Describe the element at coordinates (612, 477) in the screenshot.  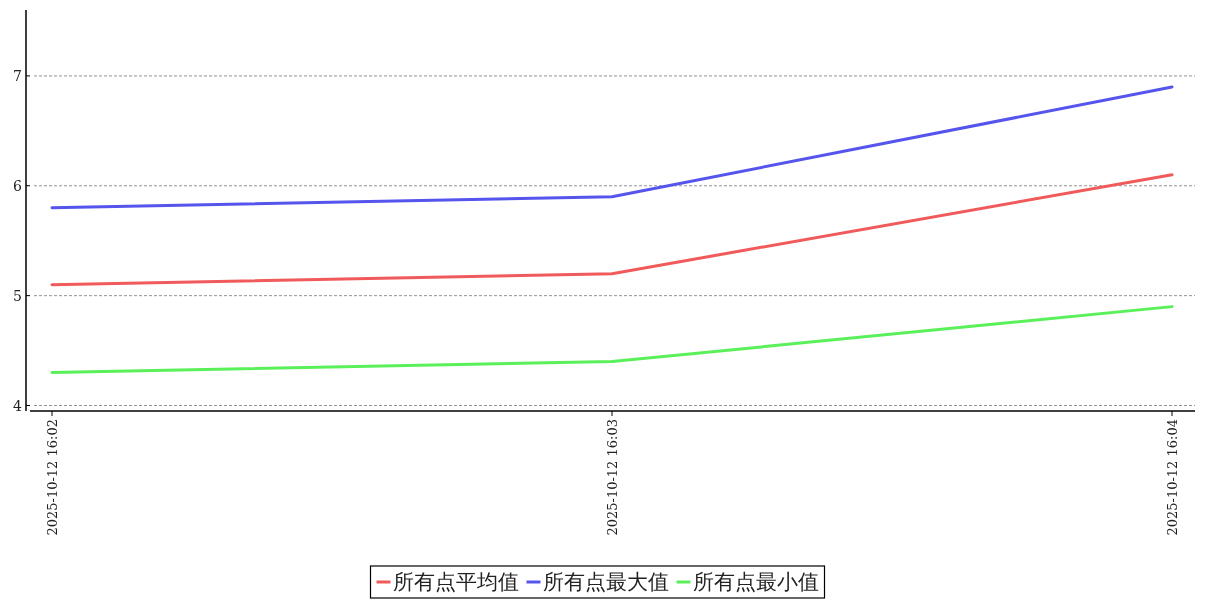
I see `x-tick-label: 2025-10-12 16:03` at that location.